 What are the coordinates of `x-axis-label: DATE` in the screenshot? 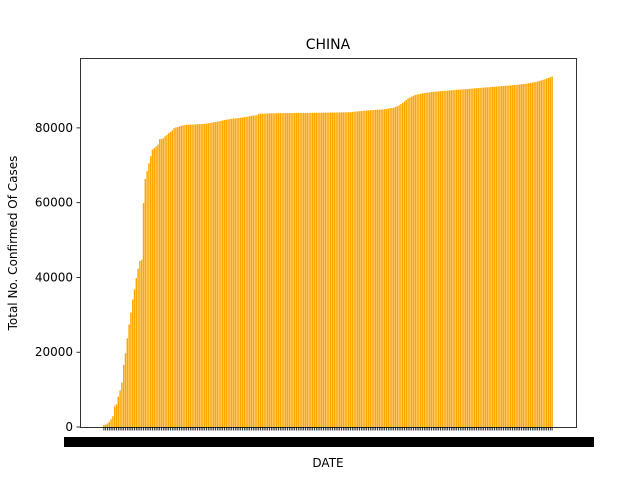 It's located at (327, 463).